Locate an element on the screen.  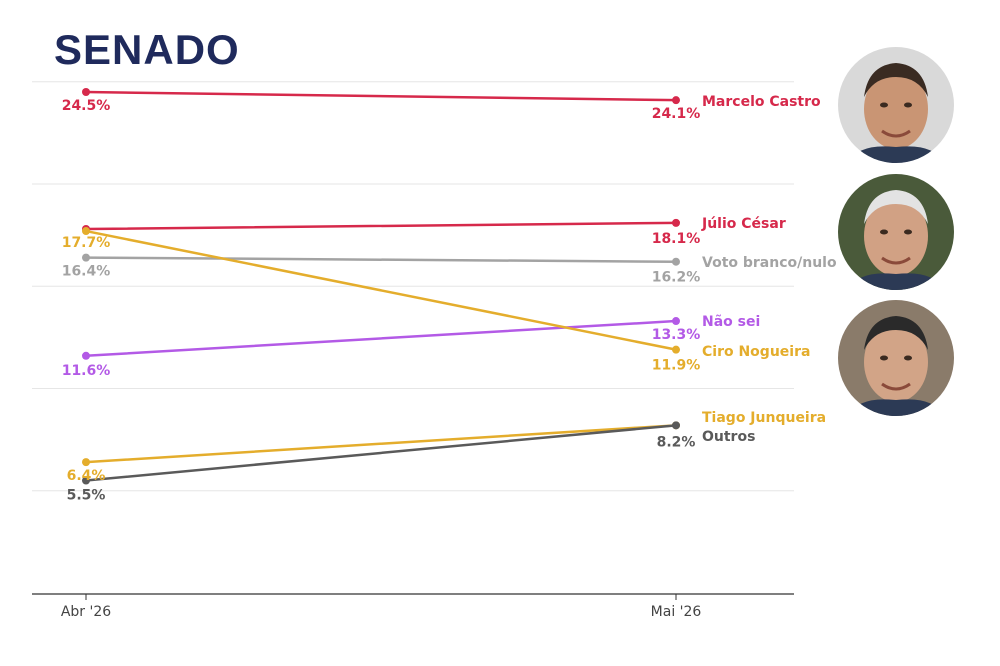
data-label: 5.5% is located at coordinates (86, 496).